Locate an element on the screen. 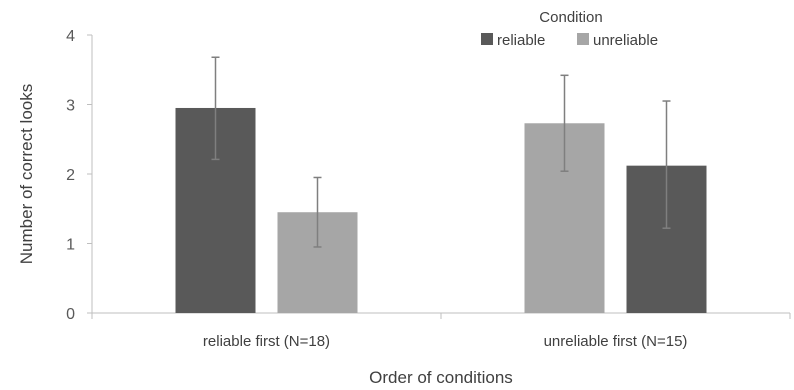 This screenshot has width=794, height=390. x-category-label: reliable first (N=18) is located at coordinates (266, 341).